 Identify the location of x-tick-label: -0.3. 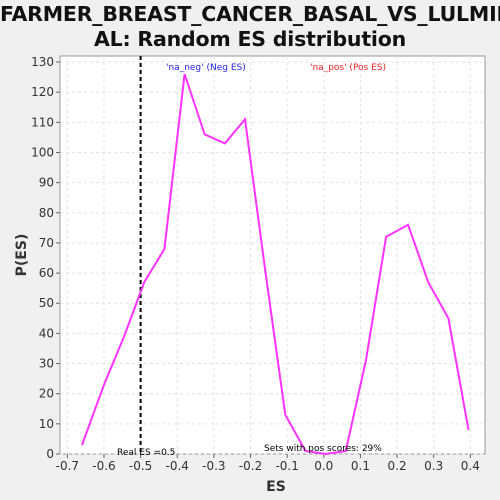
(213, 466).